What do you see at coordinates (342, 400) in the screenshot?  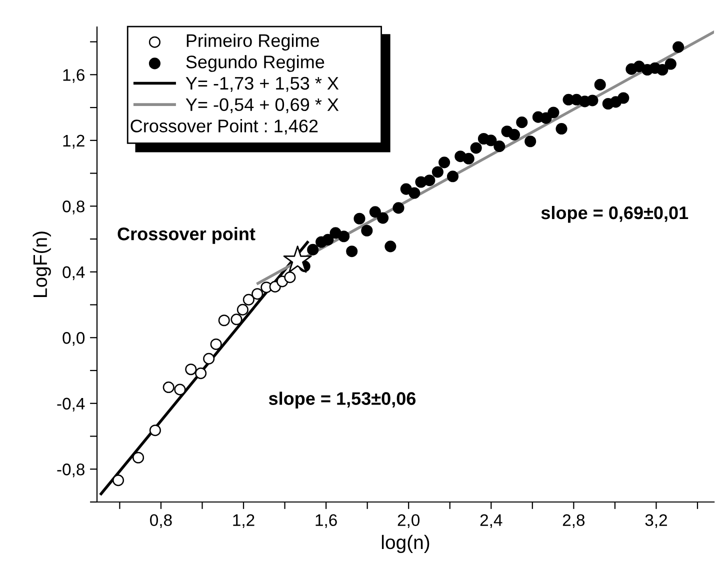 I see `annotation: slope = 1,53±0,06` at bounding box center [342, 400].